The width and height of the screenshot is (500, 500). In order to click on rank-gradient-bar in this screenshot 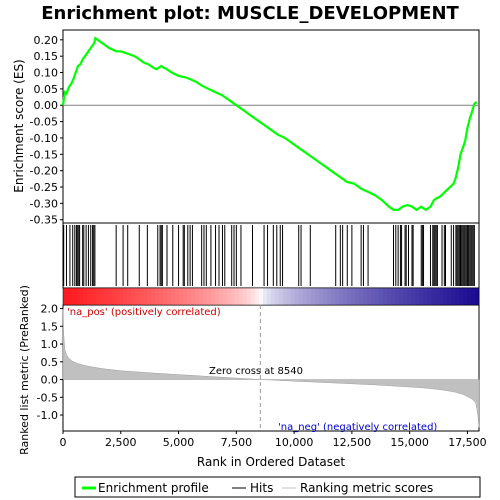, I will do `click(271, 296)`.